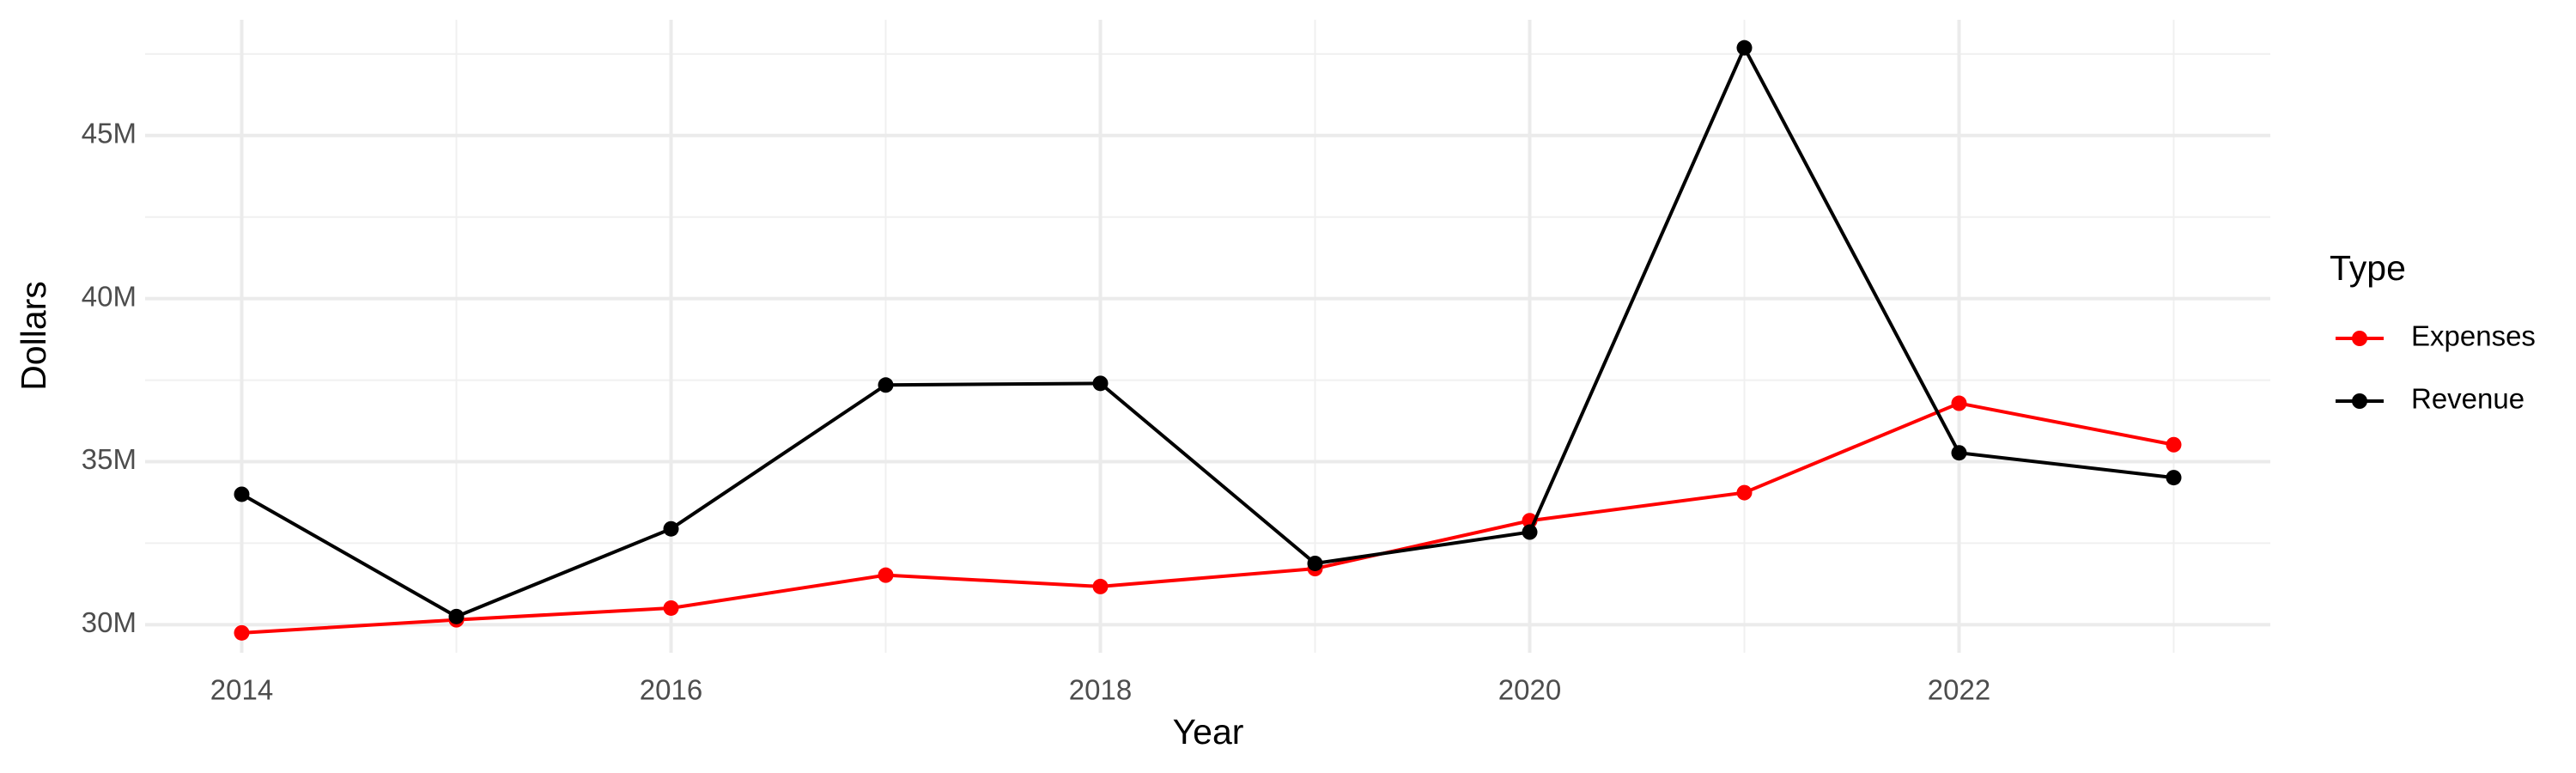  I want to click on legend-label: Revenue, so click(2467, 399).